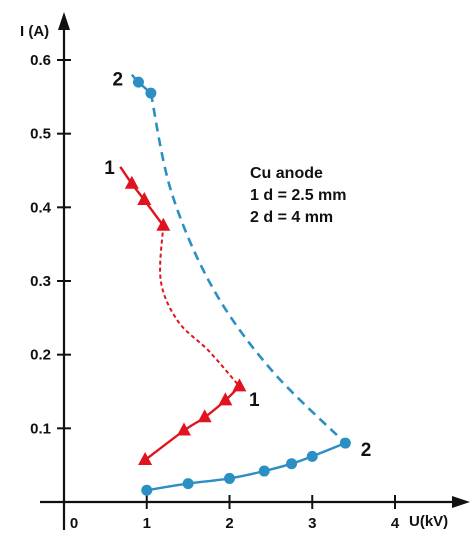 The width and height of the screenshot is (476, 555). I want to click on y-tick-label: 0.1, so click(40, 428).